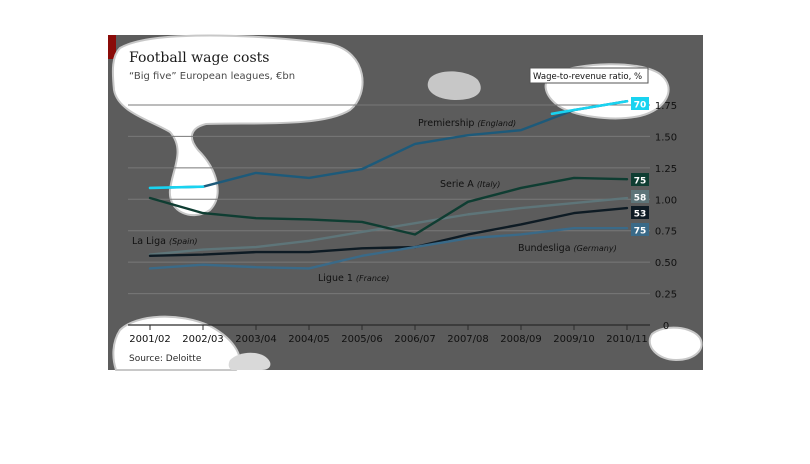  What do you see at coordinates (589, 107) in the screenshot?
I see `series-highlight-premiership` at bounding box center [589, 107].